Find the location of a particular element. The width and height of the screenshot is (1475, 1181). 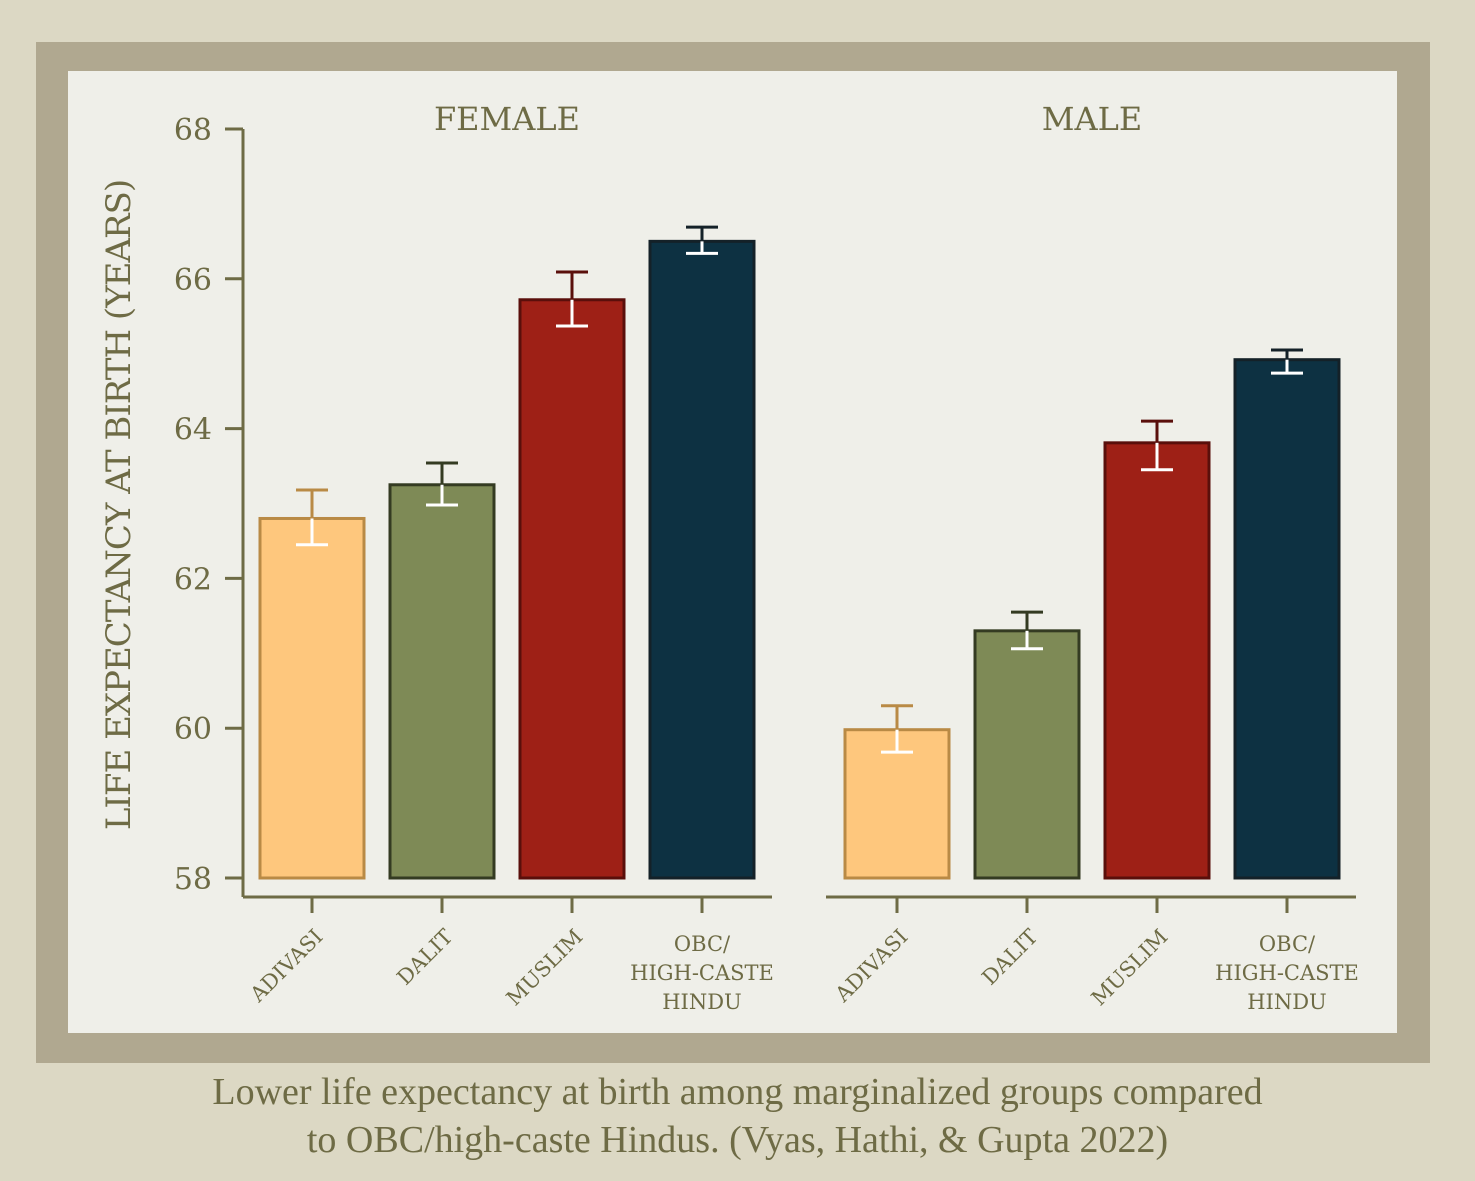

panel-title-male: MALE is located at coordinates (1092, 119).